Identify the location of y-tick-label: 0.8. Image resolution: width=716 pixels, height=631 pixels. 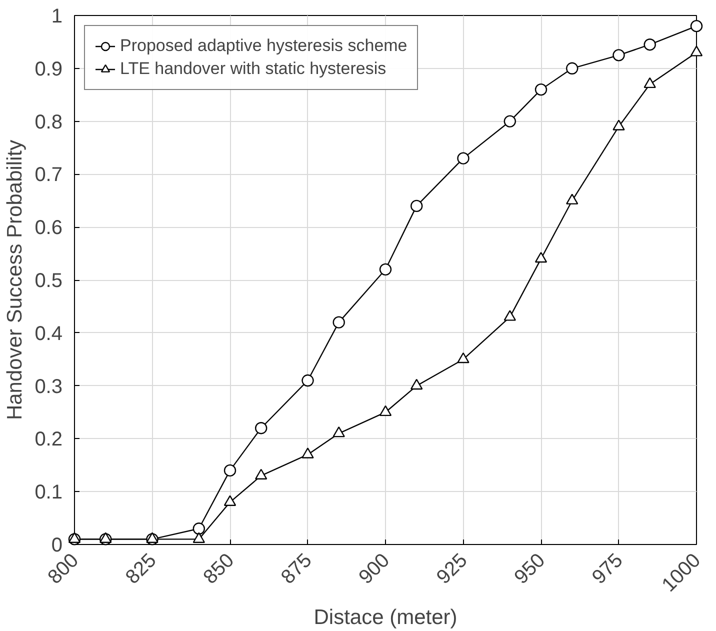
(48, 122).